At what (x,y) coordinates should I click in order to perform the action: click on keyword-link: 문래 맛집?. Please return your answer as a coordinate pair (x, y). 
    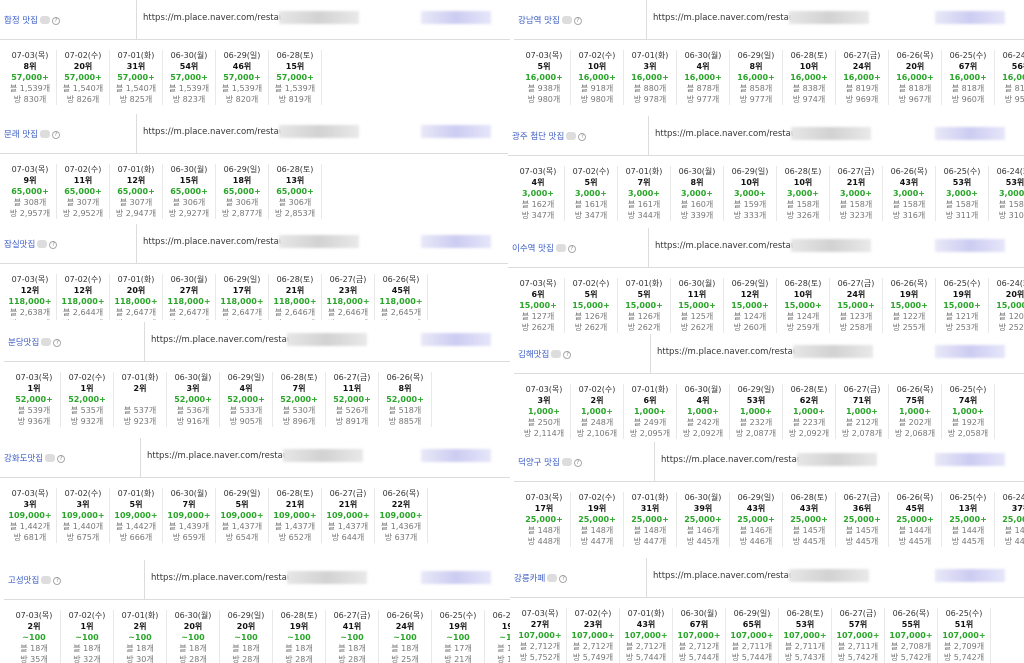
    Looking at the image, I should click on (32, 134).